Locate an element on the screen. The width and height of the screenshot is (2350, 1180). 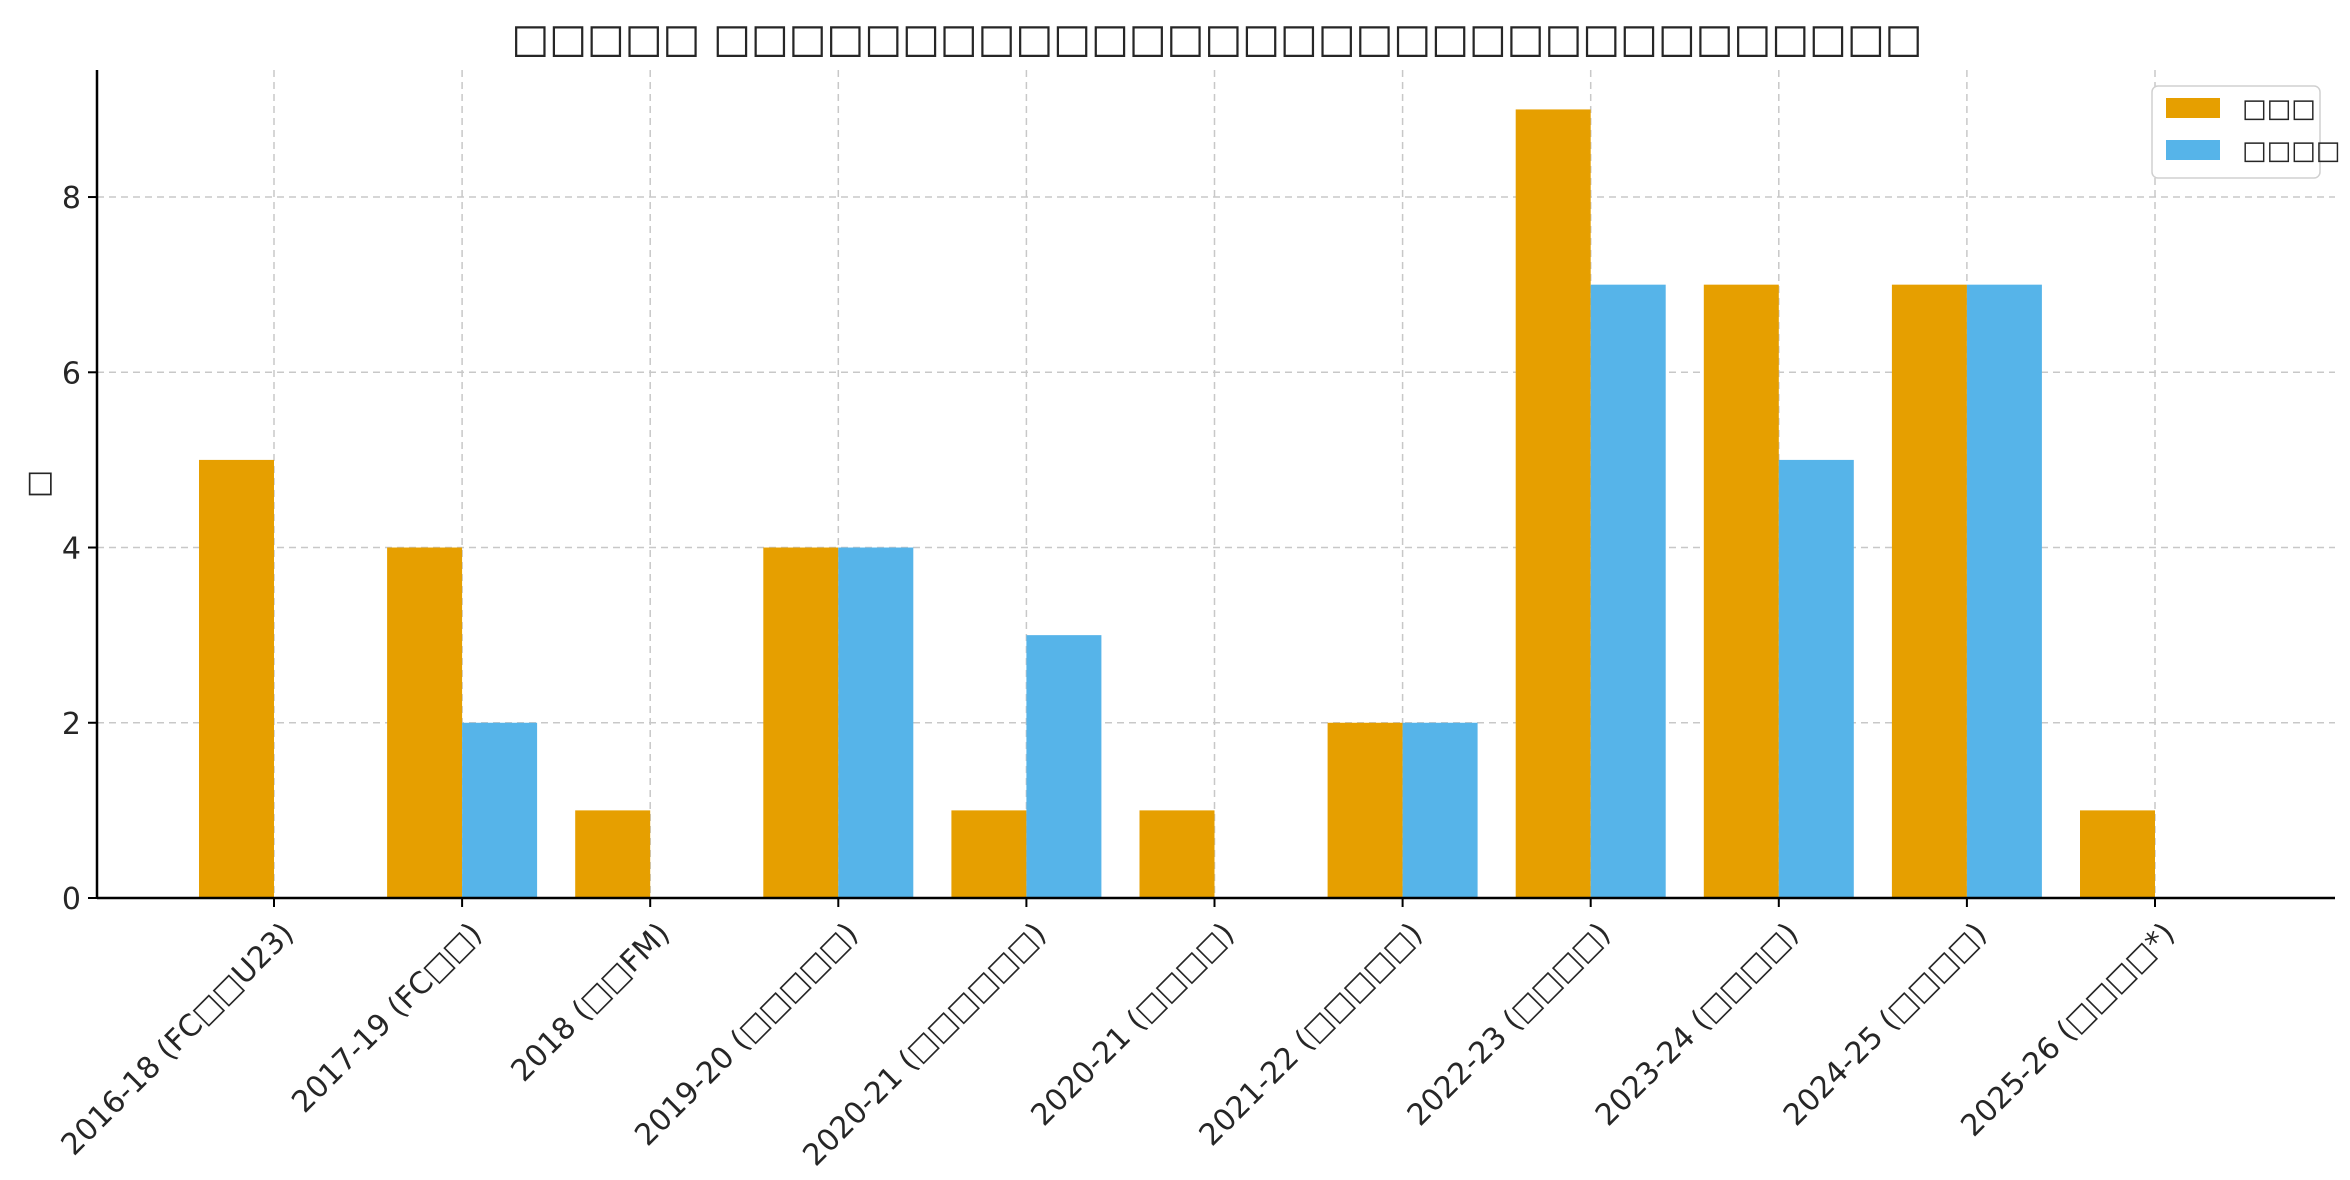
x-tick-label-7: 2022-23 (□□□□) is located at coordinates (1509, 1024).